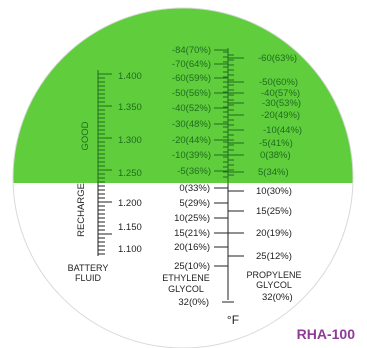  I want to click on propylene-value: 32(0%), so click(277, 297).